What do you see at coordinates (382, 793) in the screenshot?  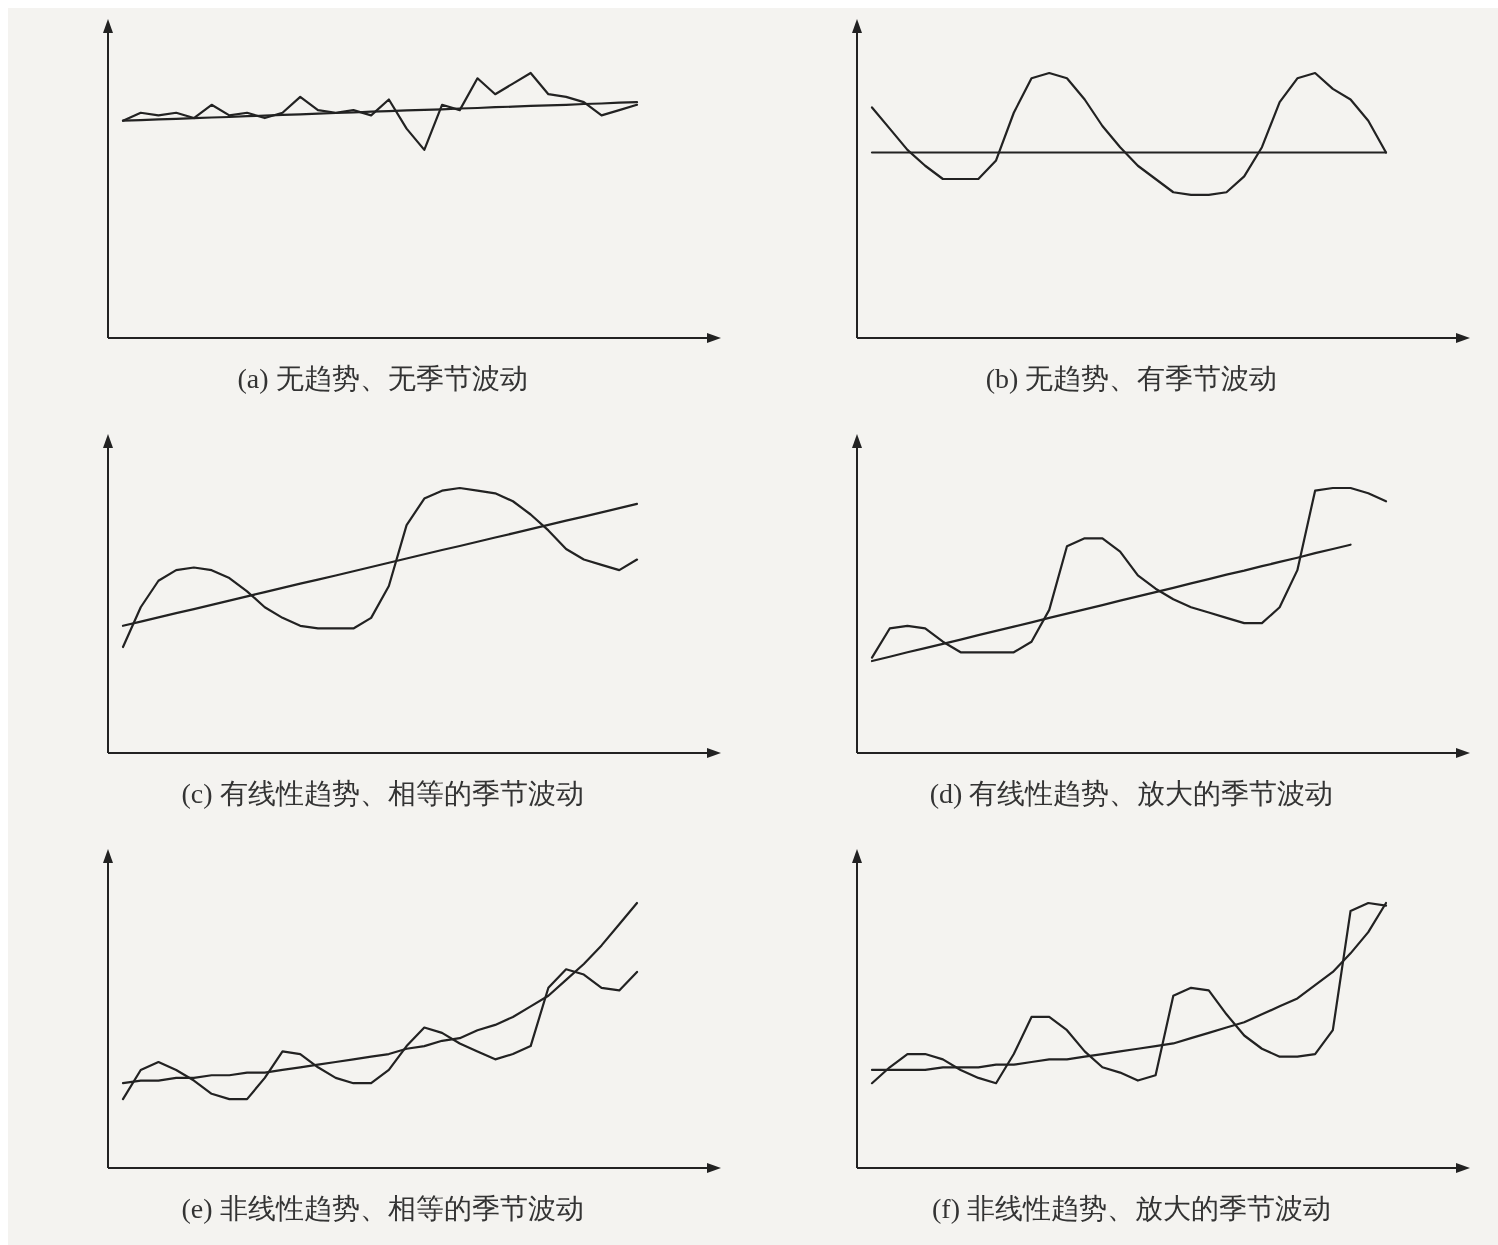 I see `text: (c) 有线性趋势、相等的季节波动` at bounding box center [382, 793].